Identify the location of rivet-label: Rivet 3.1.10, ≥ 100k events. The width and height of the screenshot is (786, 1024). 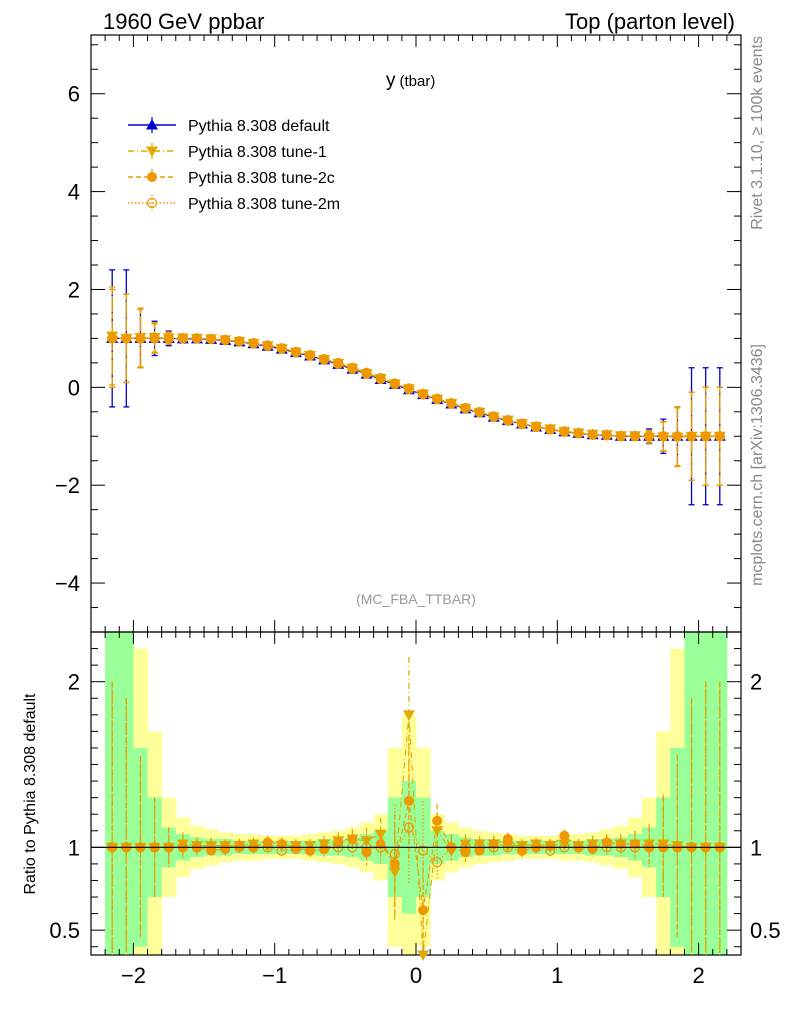
(757, 133).